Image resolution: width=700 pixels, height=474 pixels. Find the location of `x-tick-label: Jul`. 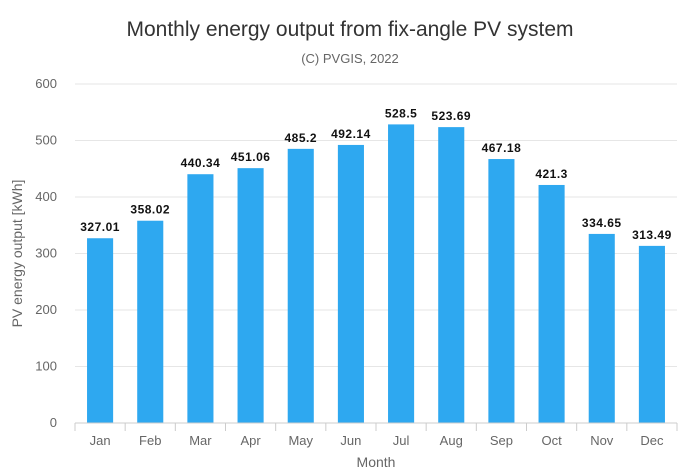

x-tick-label: Jul is located at coordinates (401, 440).